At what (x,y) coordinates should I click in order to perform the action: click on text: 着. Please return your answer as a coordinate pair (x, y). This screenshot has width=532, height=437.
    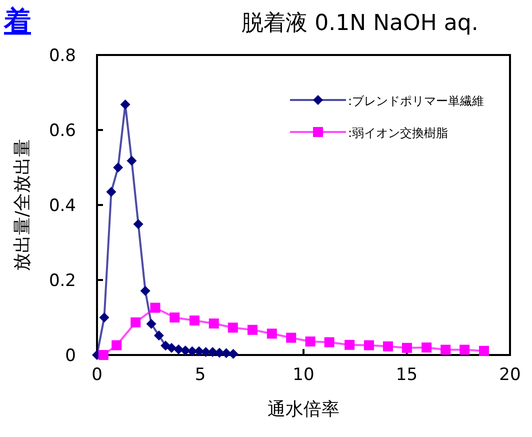
    Looking at the image, I should click on (17, 21).